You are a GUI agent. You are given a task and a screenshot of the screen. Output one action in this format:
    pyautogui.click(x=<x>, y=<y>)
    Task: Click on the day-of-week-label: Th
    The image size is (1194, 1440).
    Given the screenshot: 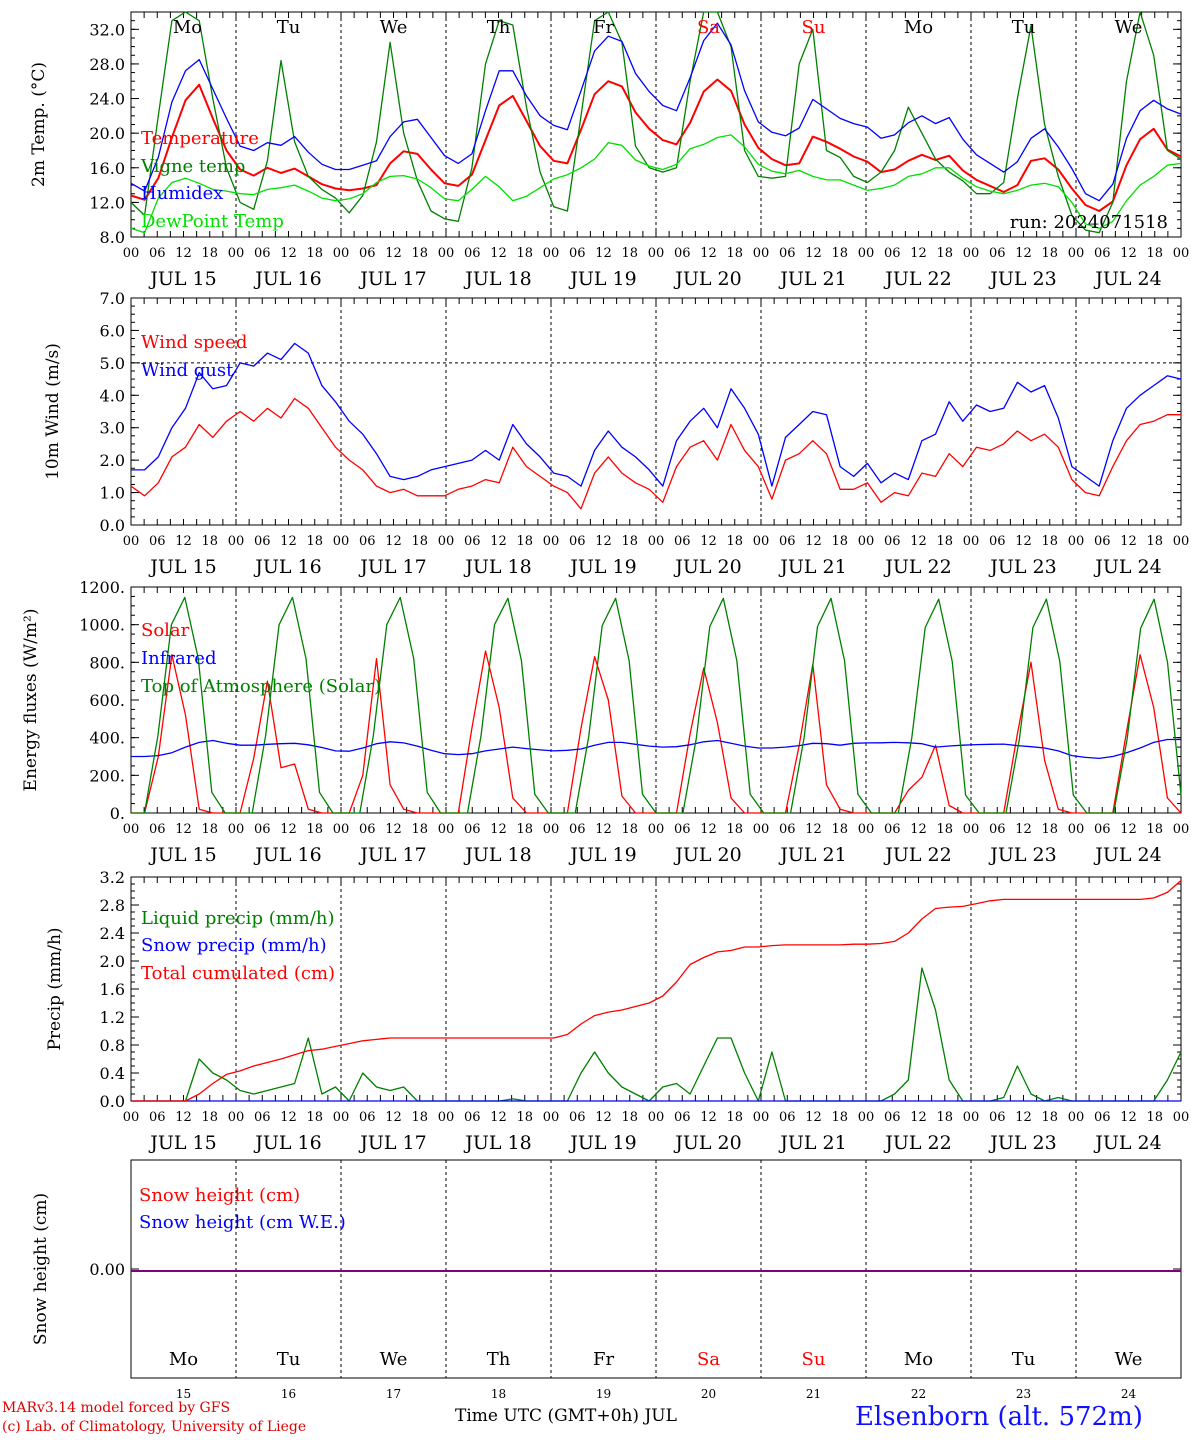 What is the action you would take?
    pyautogui.click(x=499, y=27)
    